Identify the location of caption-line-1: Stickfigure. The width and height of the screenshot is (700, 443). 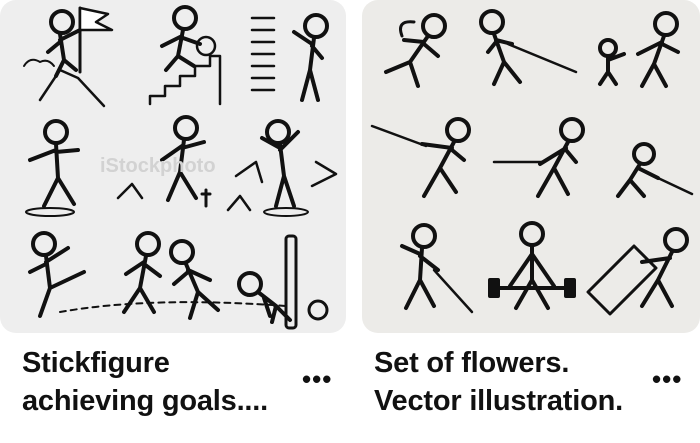
(96, 363).